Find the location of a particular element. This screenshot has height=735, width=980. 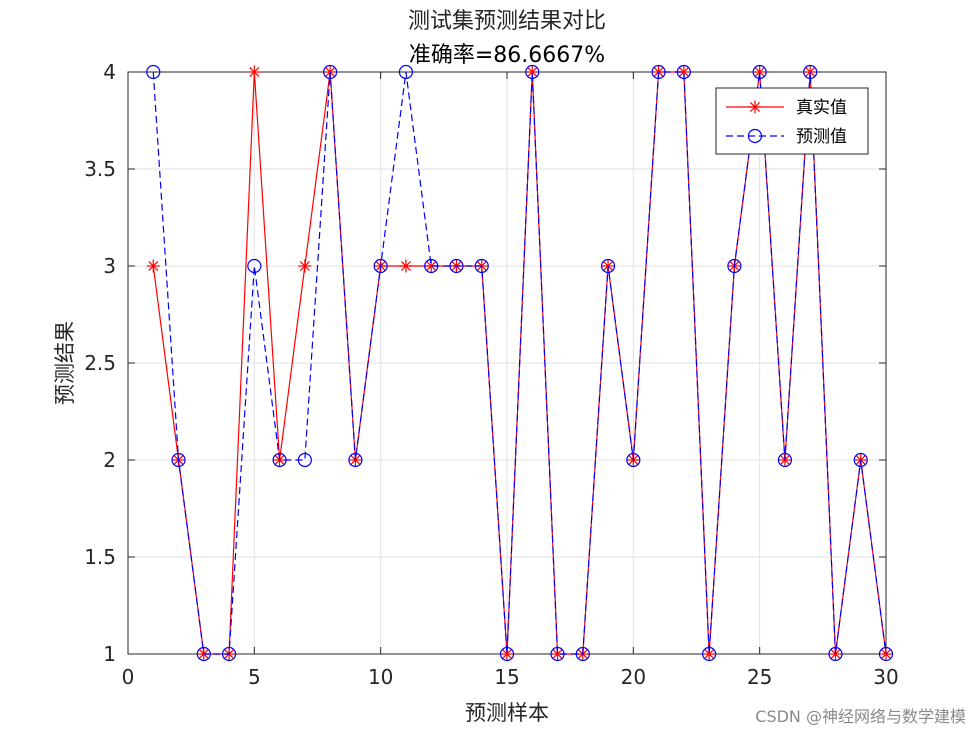

legend-item: 真实值 is located at coordinates (786, 108).